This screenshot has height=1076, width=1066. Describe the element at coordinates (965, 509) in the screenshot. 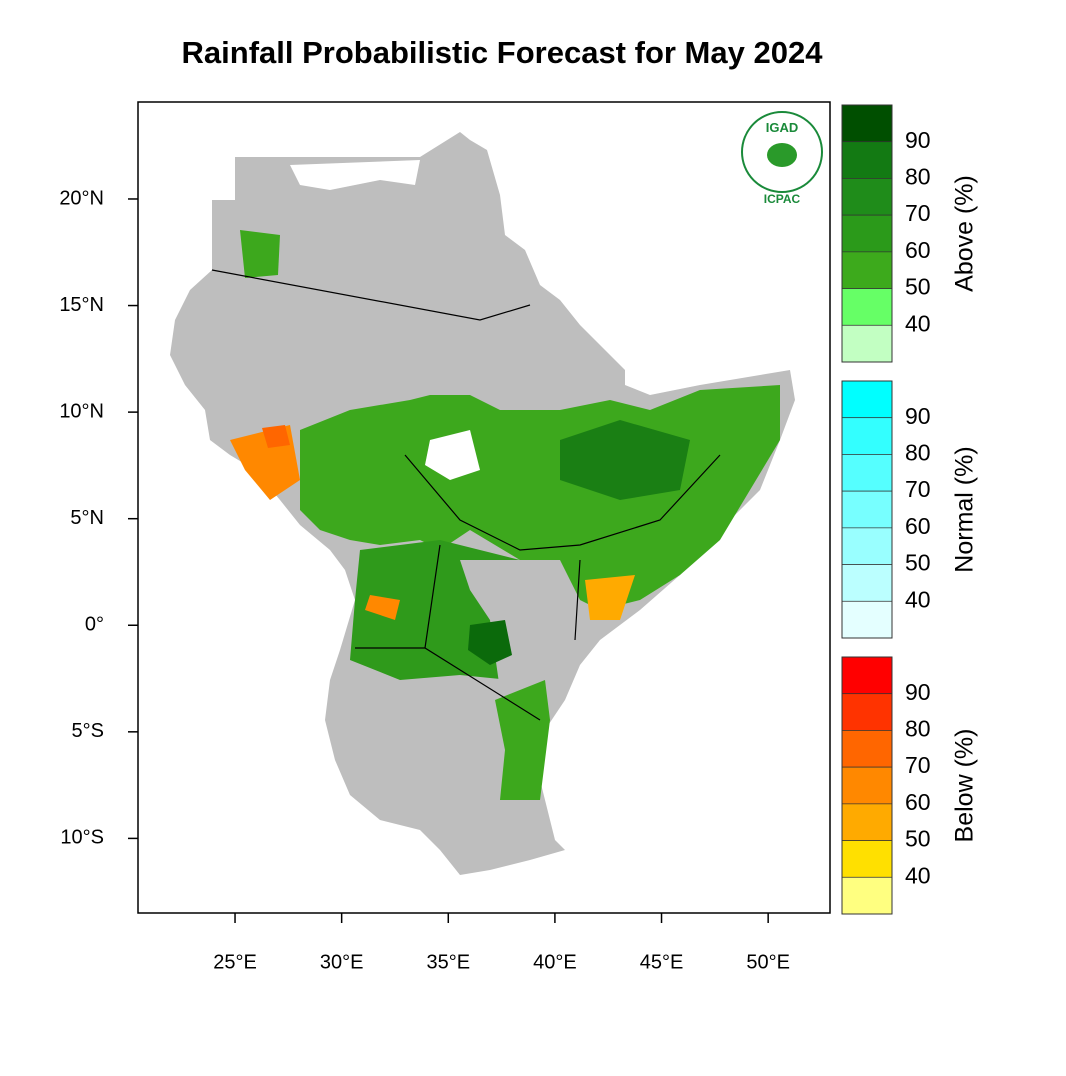

I see `legend-title: Normal (%)` at that location.